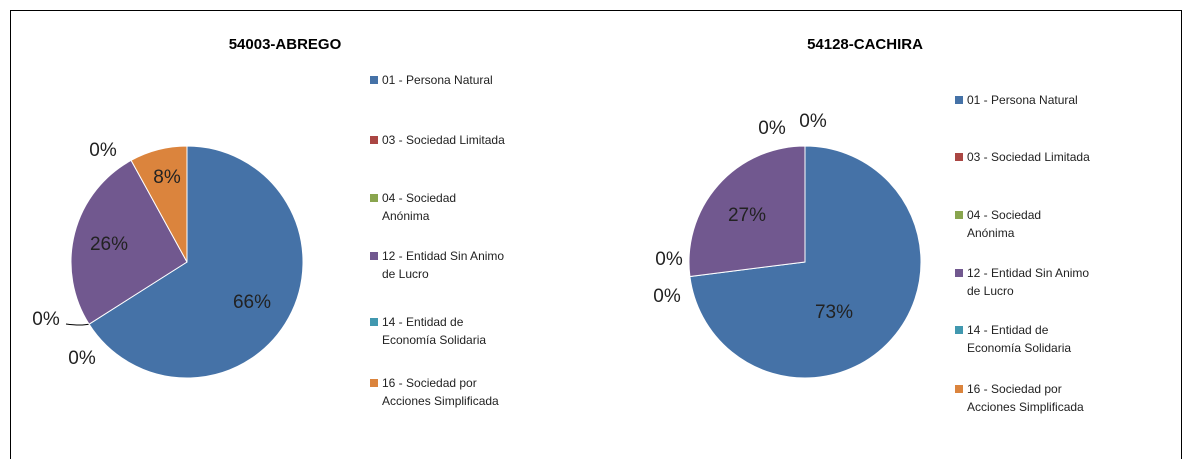 The height and width of the screenshot is (459, 1192). I want to click on data-label: 73%, so click(834, 312).